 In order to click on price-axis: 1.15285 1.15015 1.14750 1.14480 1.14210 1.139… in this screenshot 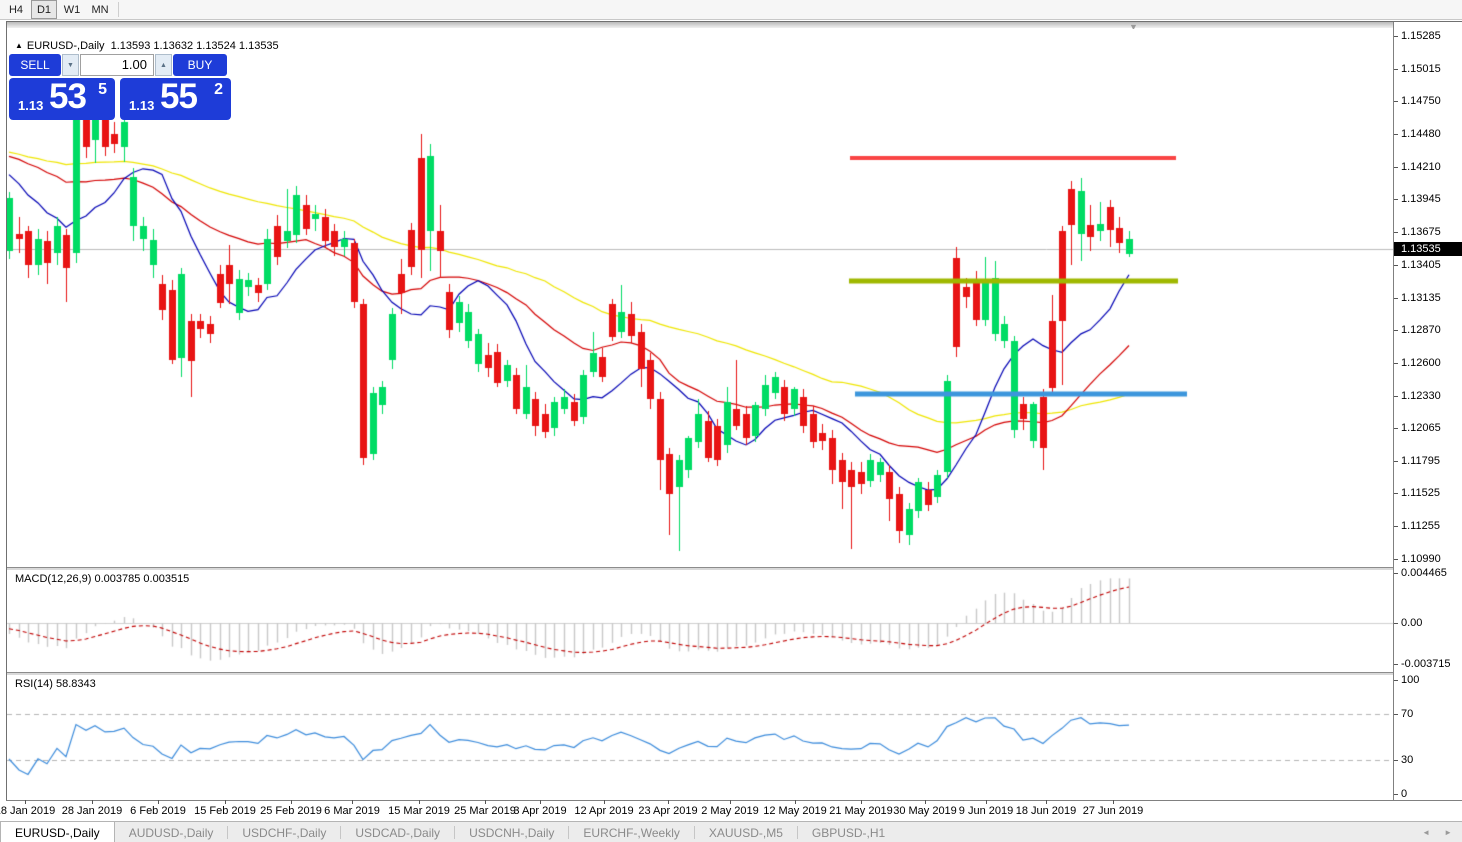, I will do `click(1427, 411)`.